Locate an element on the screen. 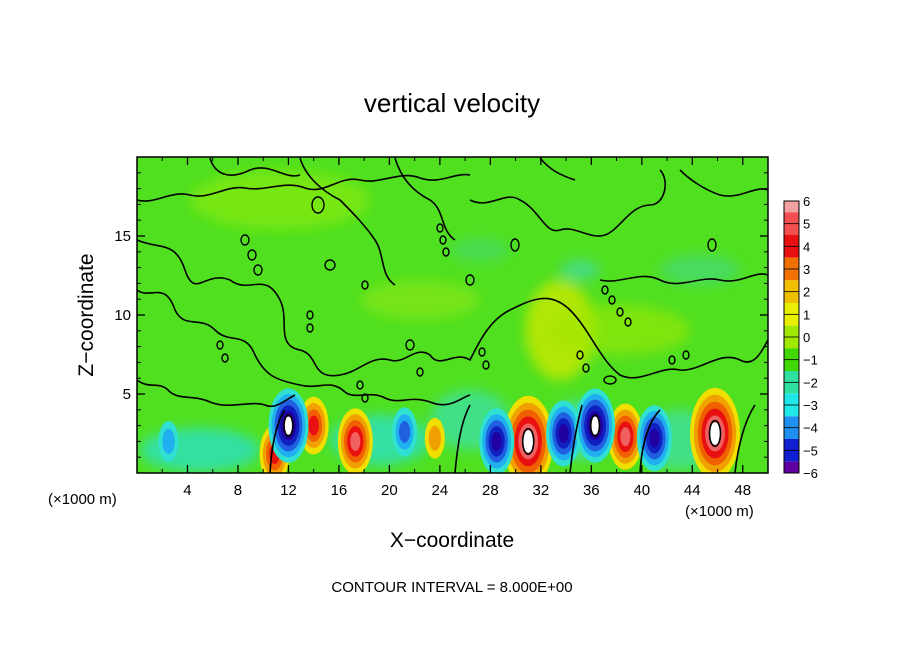 The width and height of the screenshot is (904, 654). colorbar-label: 3 is located at coordinates (806, 269).